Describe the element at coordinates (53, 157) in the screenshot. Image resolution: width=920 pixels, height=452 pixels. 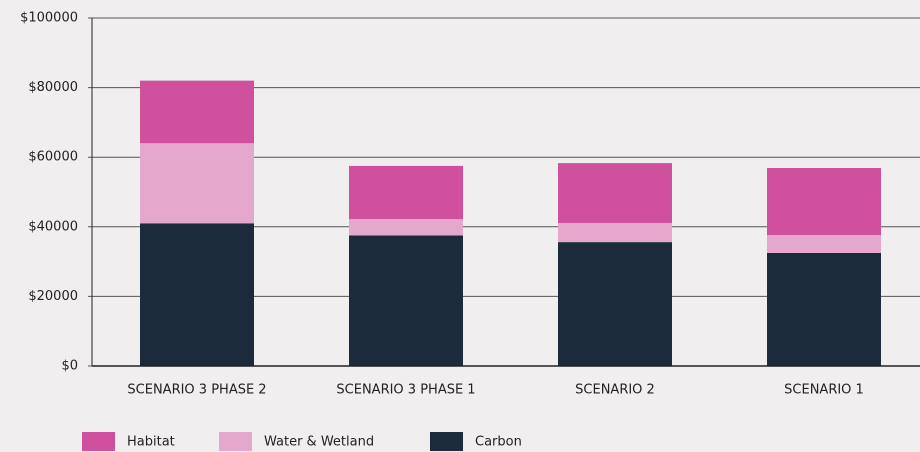
I see `y-tick-label: $60000` at that location.